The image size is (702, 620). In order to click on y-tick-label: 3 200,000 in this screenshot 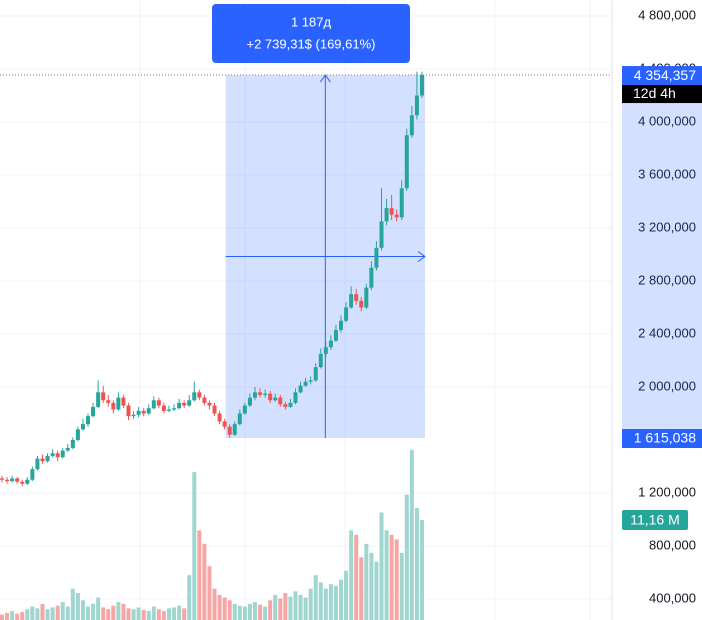, I will do `click(667, 226)`.